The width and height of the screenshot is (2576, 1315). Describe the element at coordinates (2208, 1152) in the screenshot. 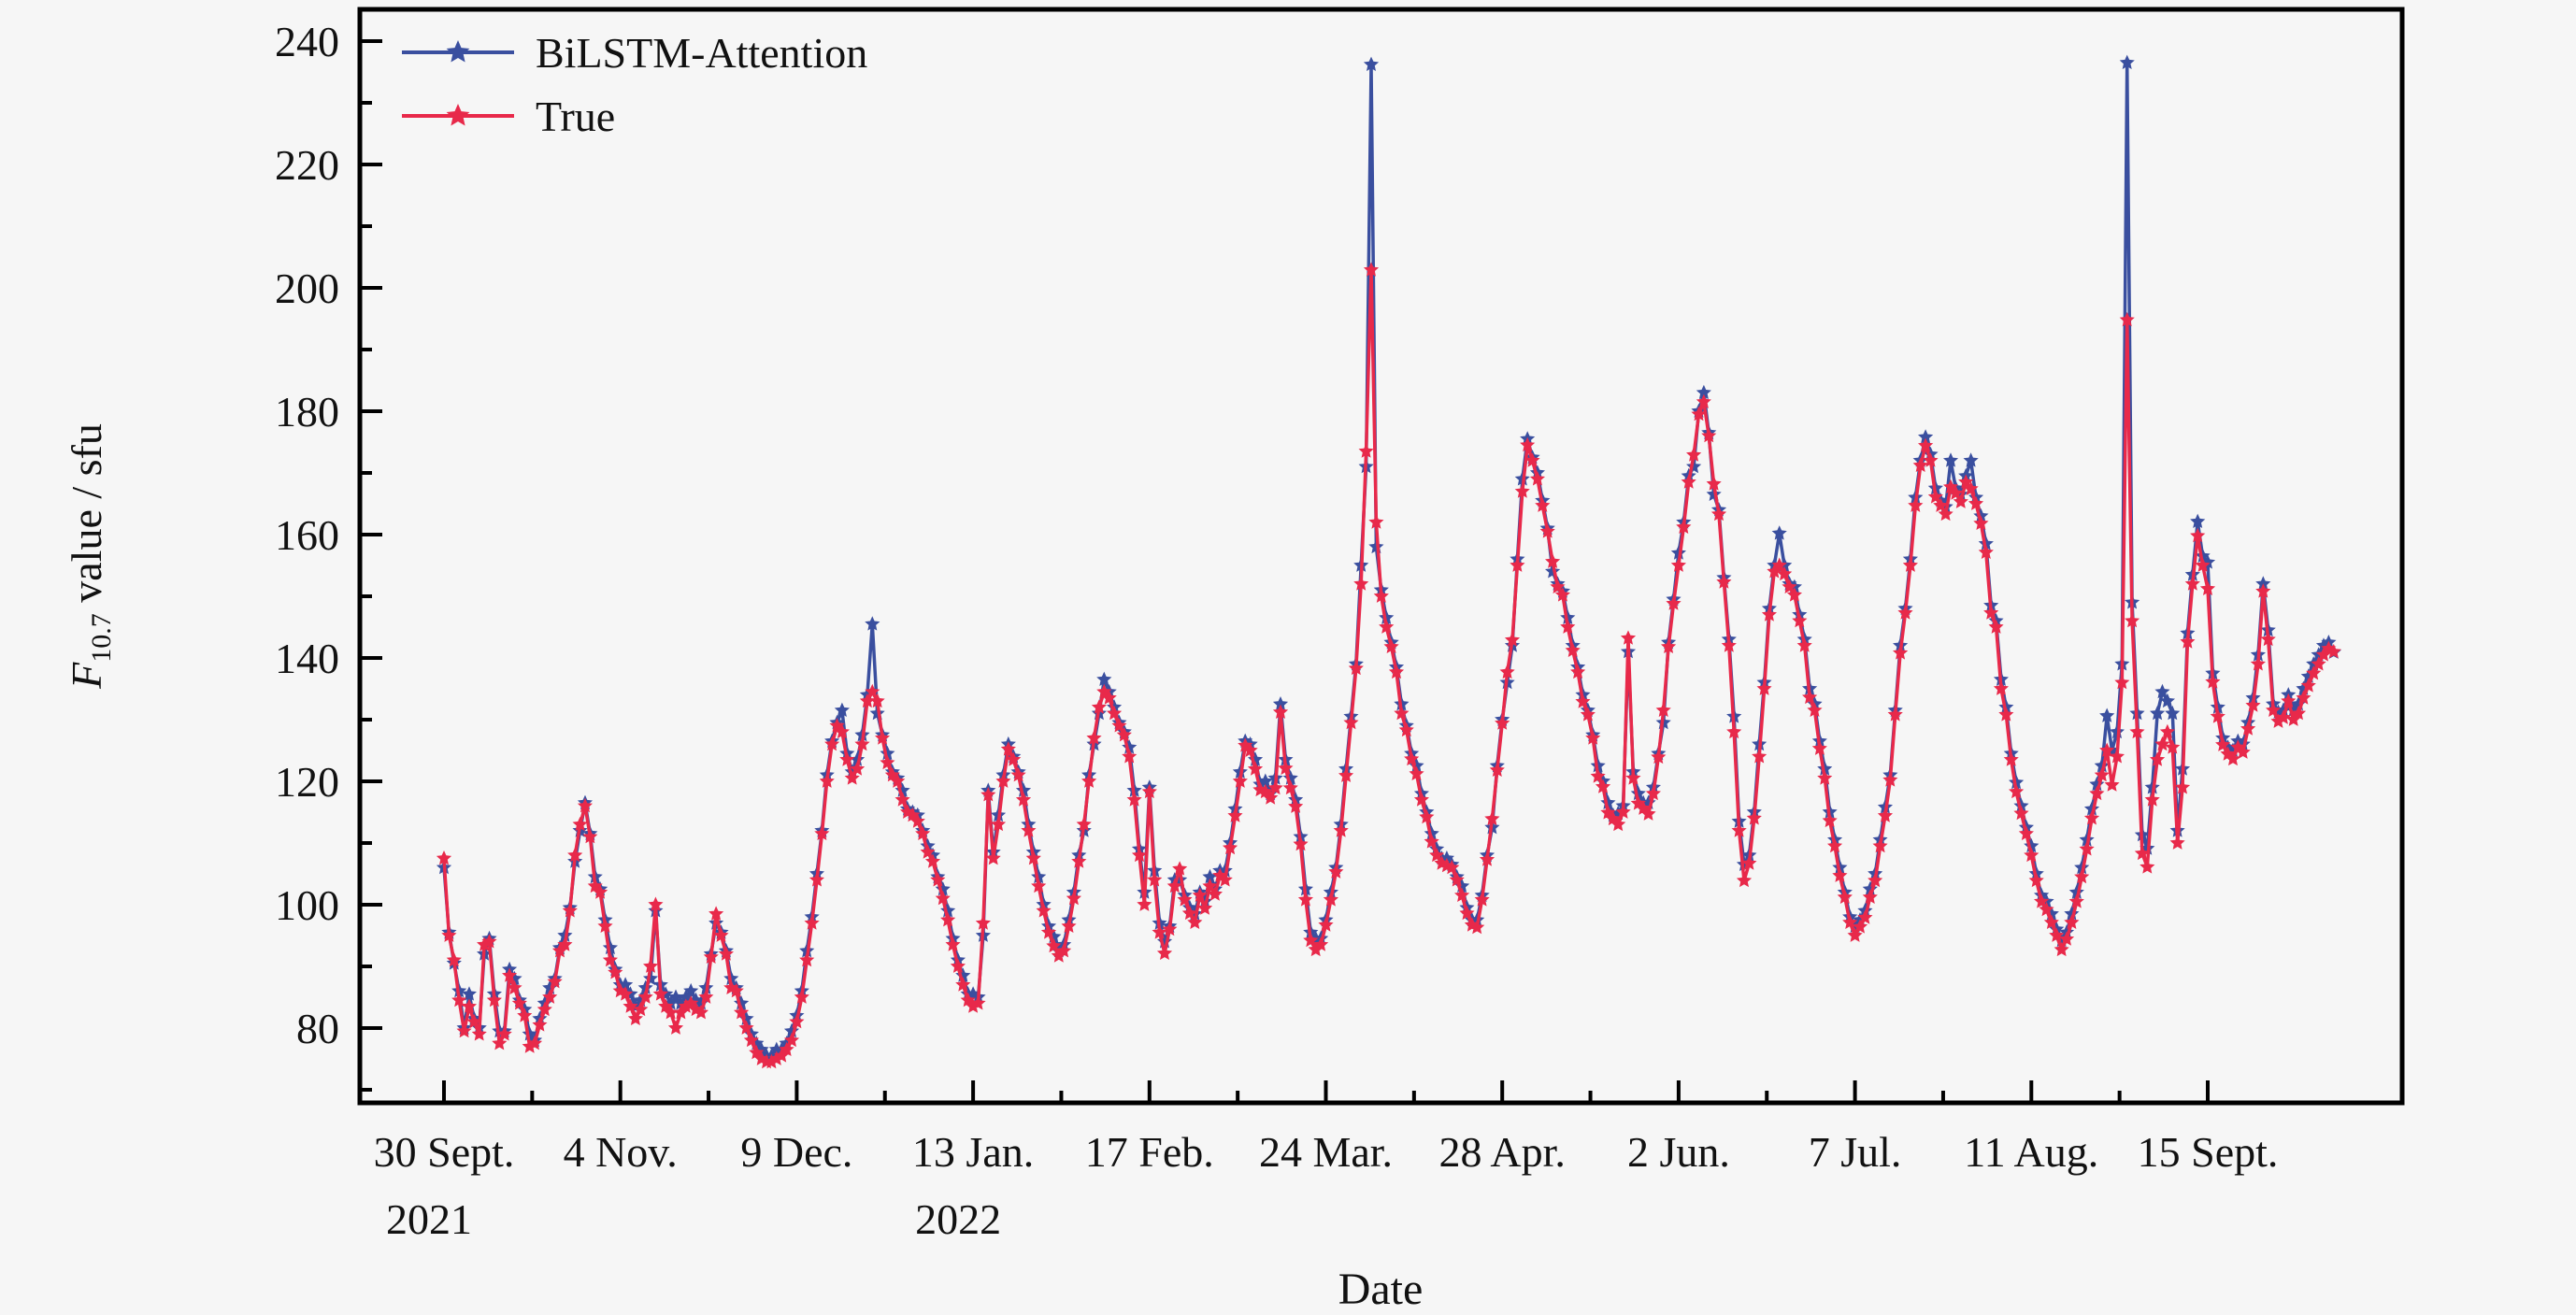

I see `x-tick-label: 15 Sept.` at that location.